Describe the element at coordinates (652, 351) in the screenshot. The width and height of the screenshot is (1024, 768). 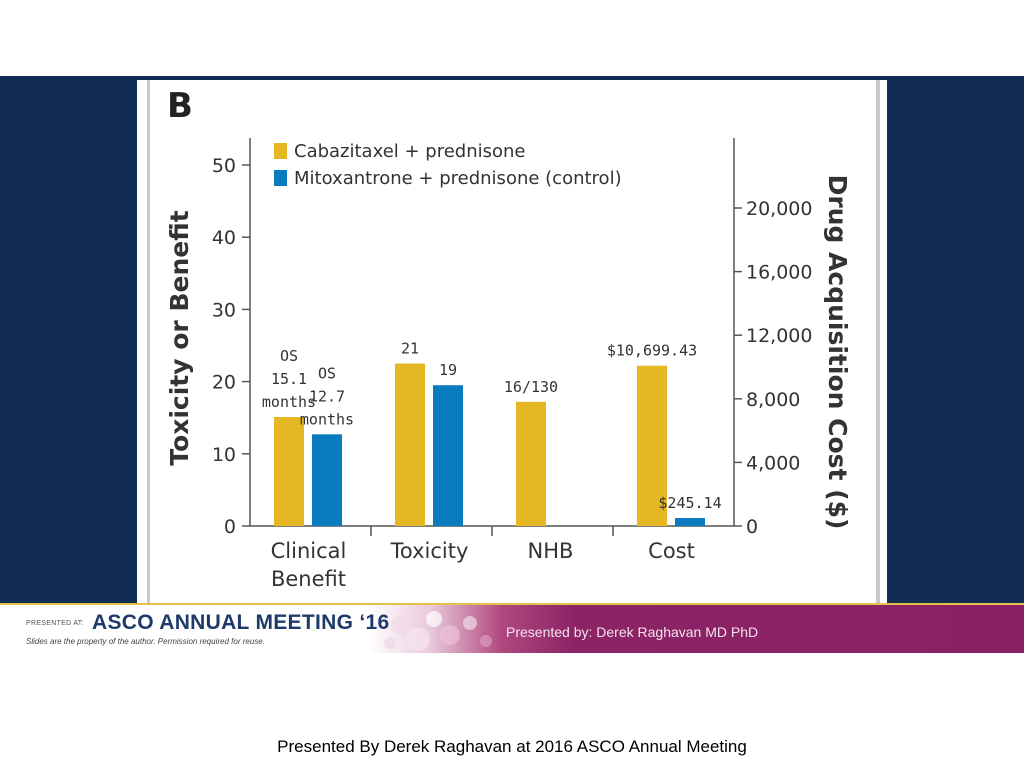
I see `data-label: $10,699.43` at that location.